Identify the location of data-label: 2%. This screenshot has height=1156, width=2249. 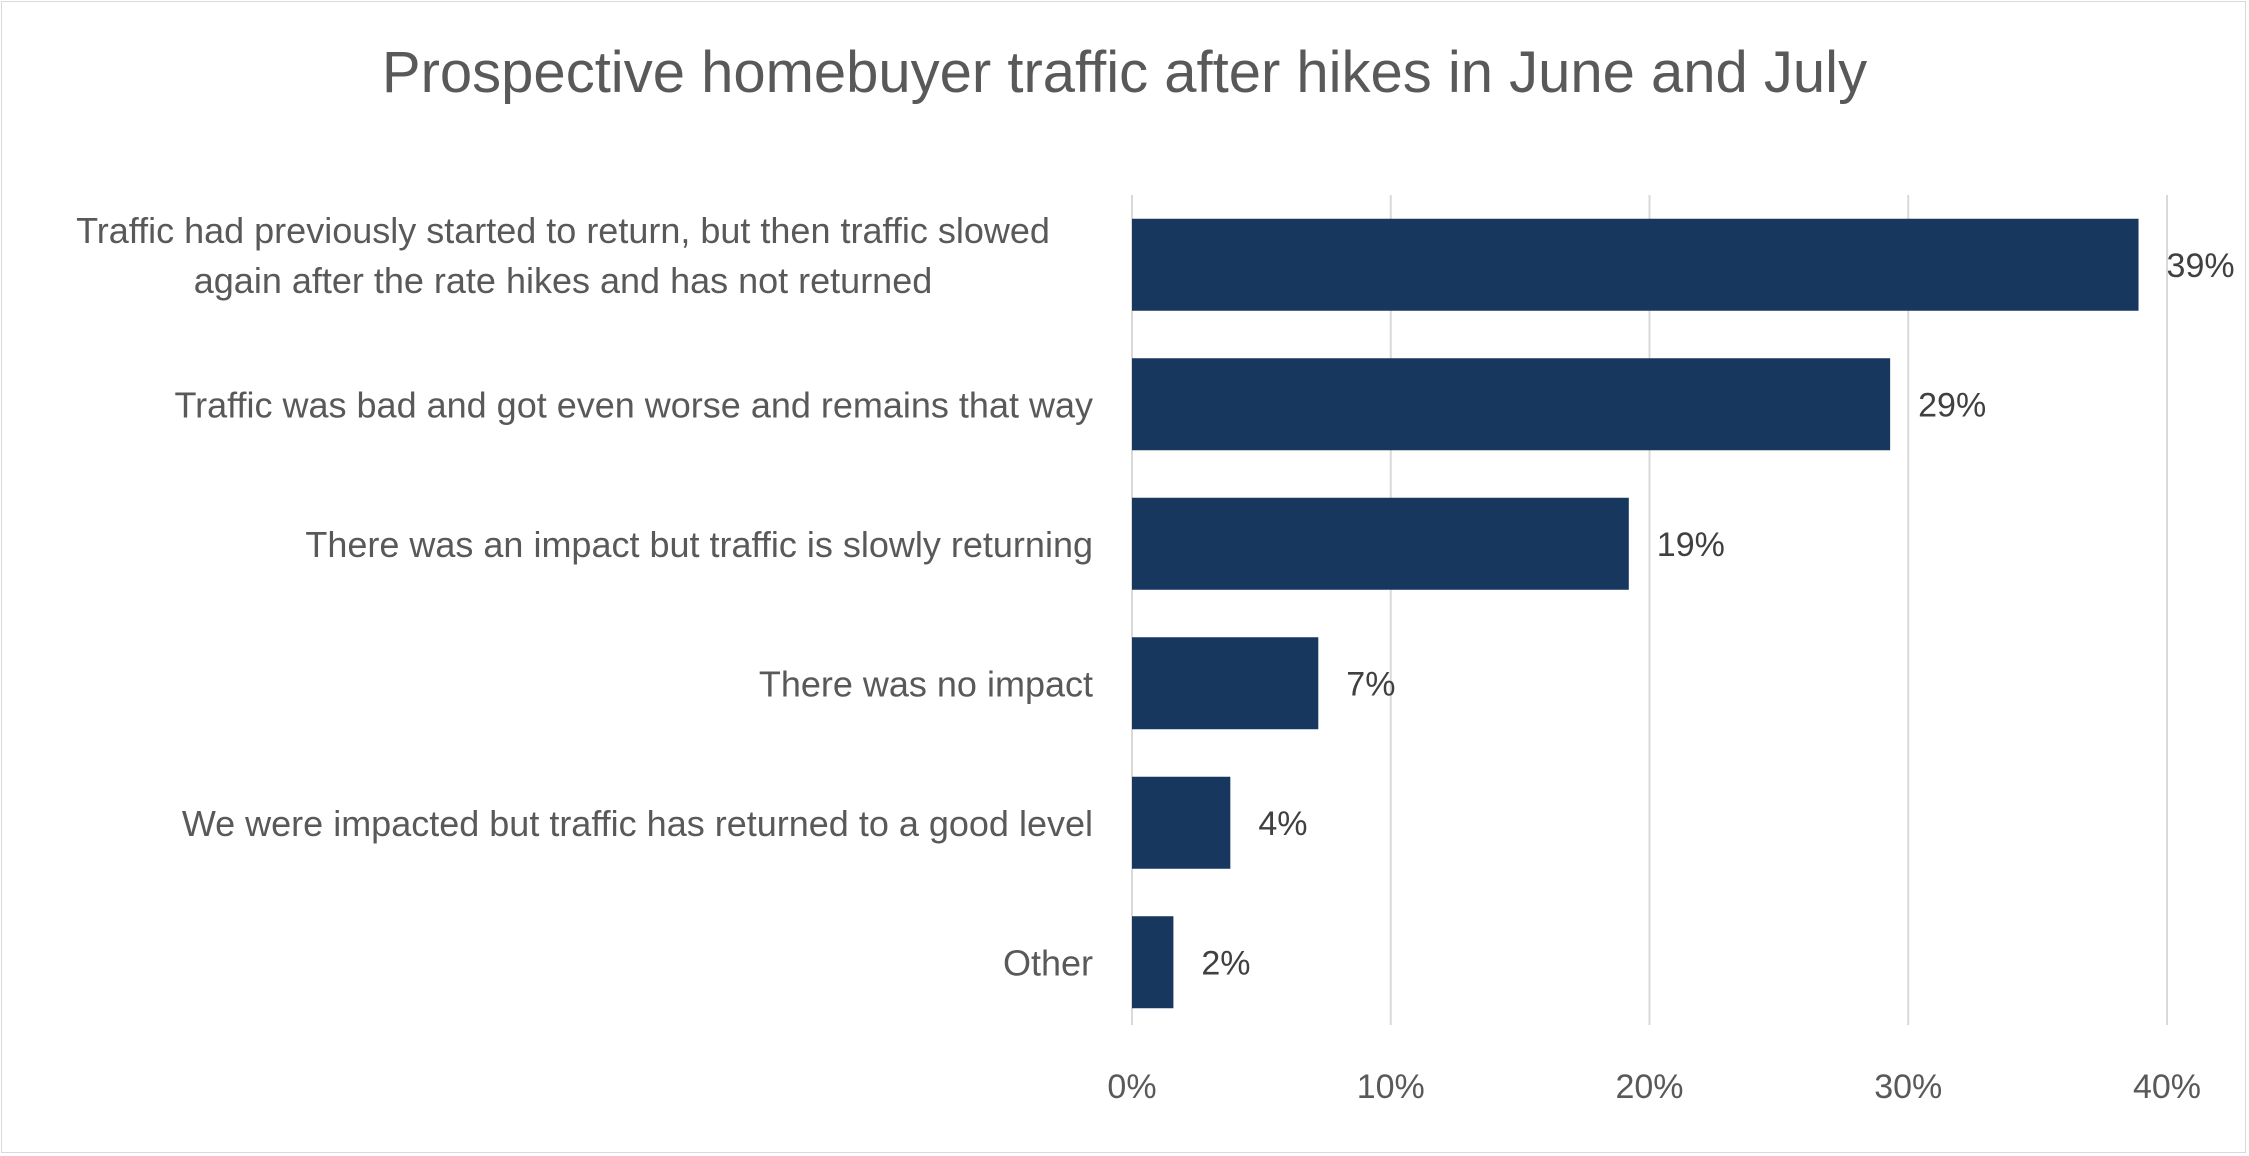
(1225, 963).